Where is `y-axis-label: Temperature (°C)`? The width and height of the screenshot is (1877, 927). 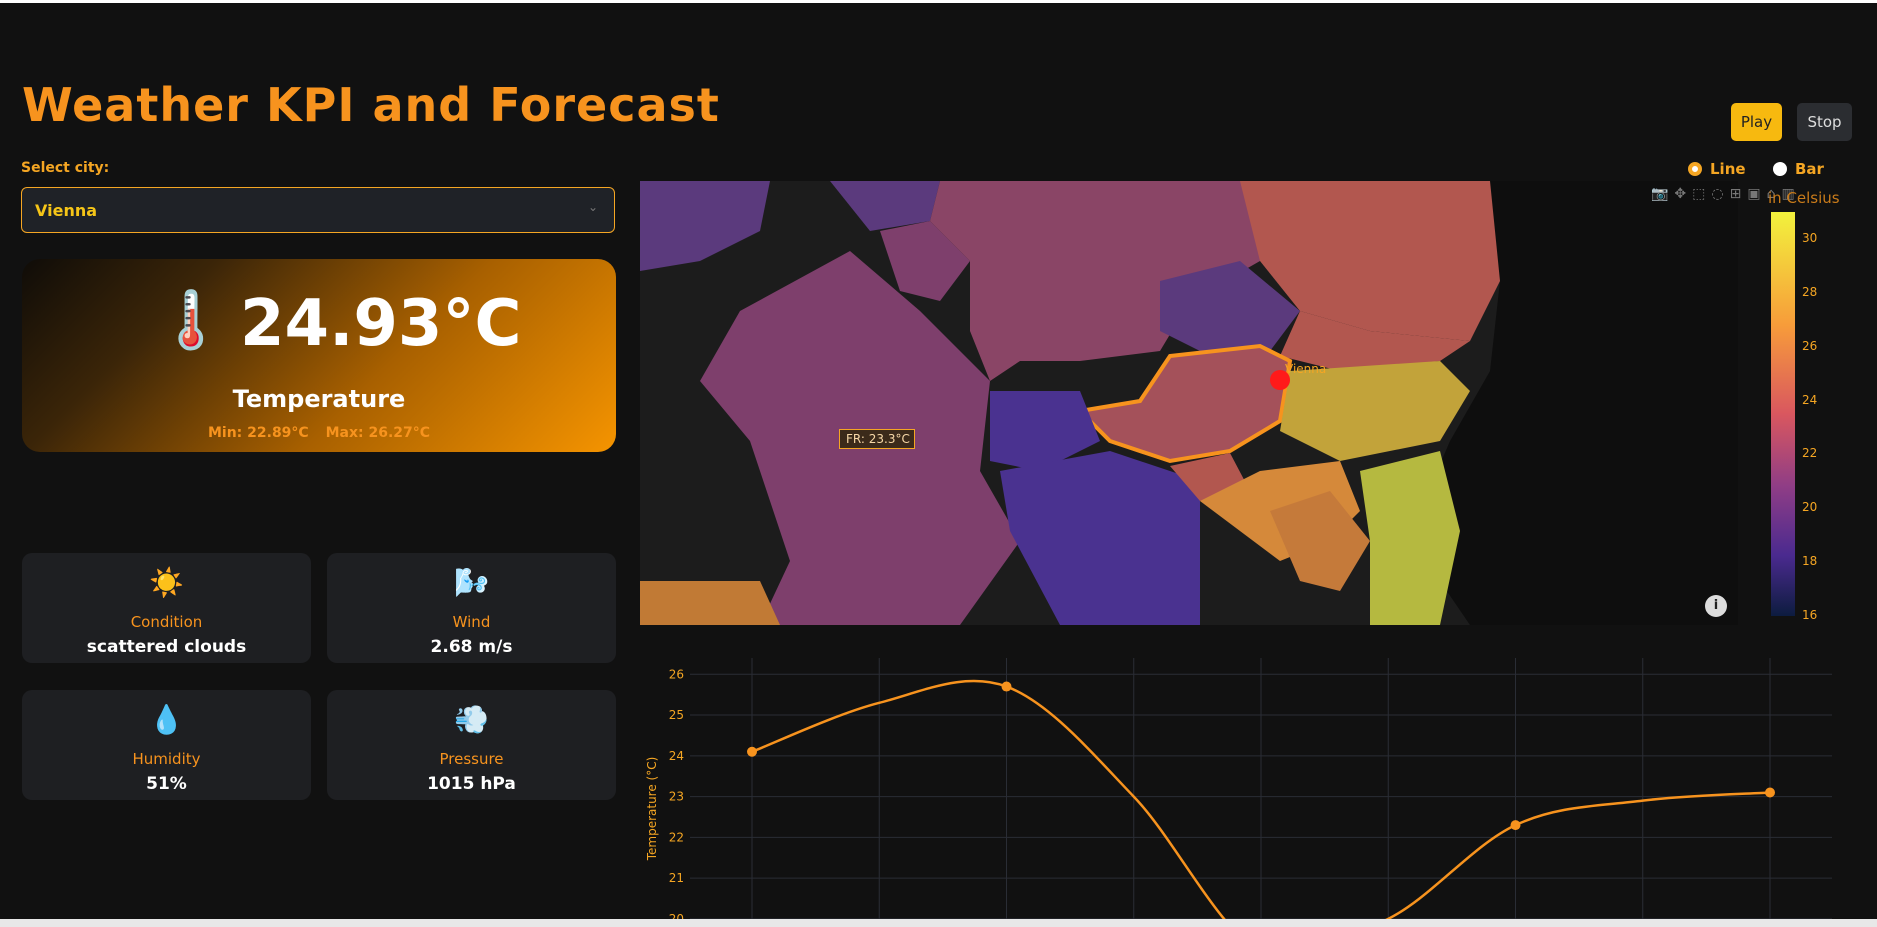 y-axis-label: Temperature (°C) is located at coordinates (652, 809).